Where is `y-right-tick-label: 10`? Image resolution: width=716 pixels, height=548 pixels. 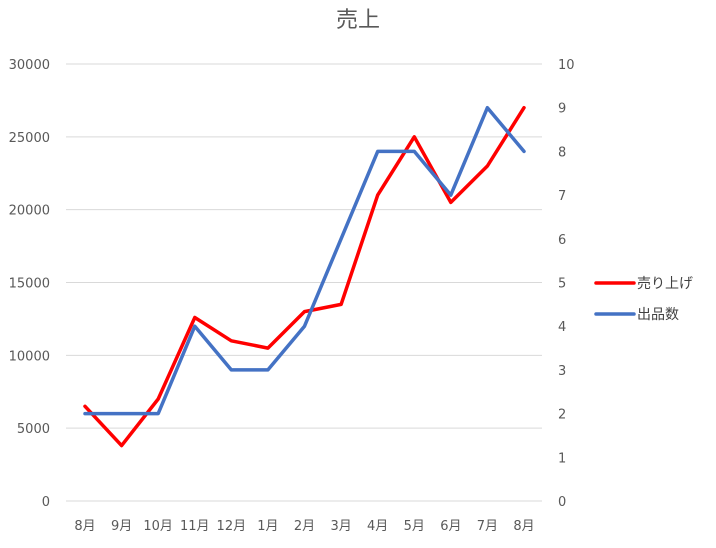 y-right-tick-label: 10 is located at coordinates (566, 65).